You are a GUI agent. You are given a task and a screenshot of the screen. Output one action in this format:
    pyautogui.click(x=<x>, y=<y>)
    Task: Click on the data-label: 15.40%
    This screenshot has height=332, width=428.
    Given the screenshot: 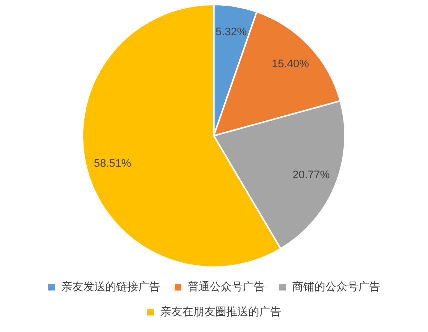 What is the action you would take?
    pyautogui.click(x=291, y=64)
    